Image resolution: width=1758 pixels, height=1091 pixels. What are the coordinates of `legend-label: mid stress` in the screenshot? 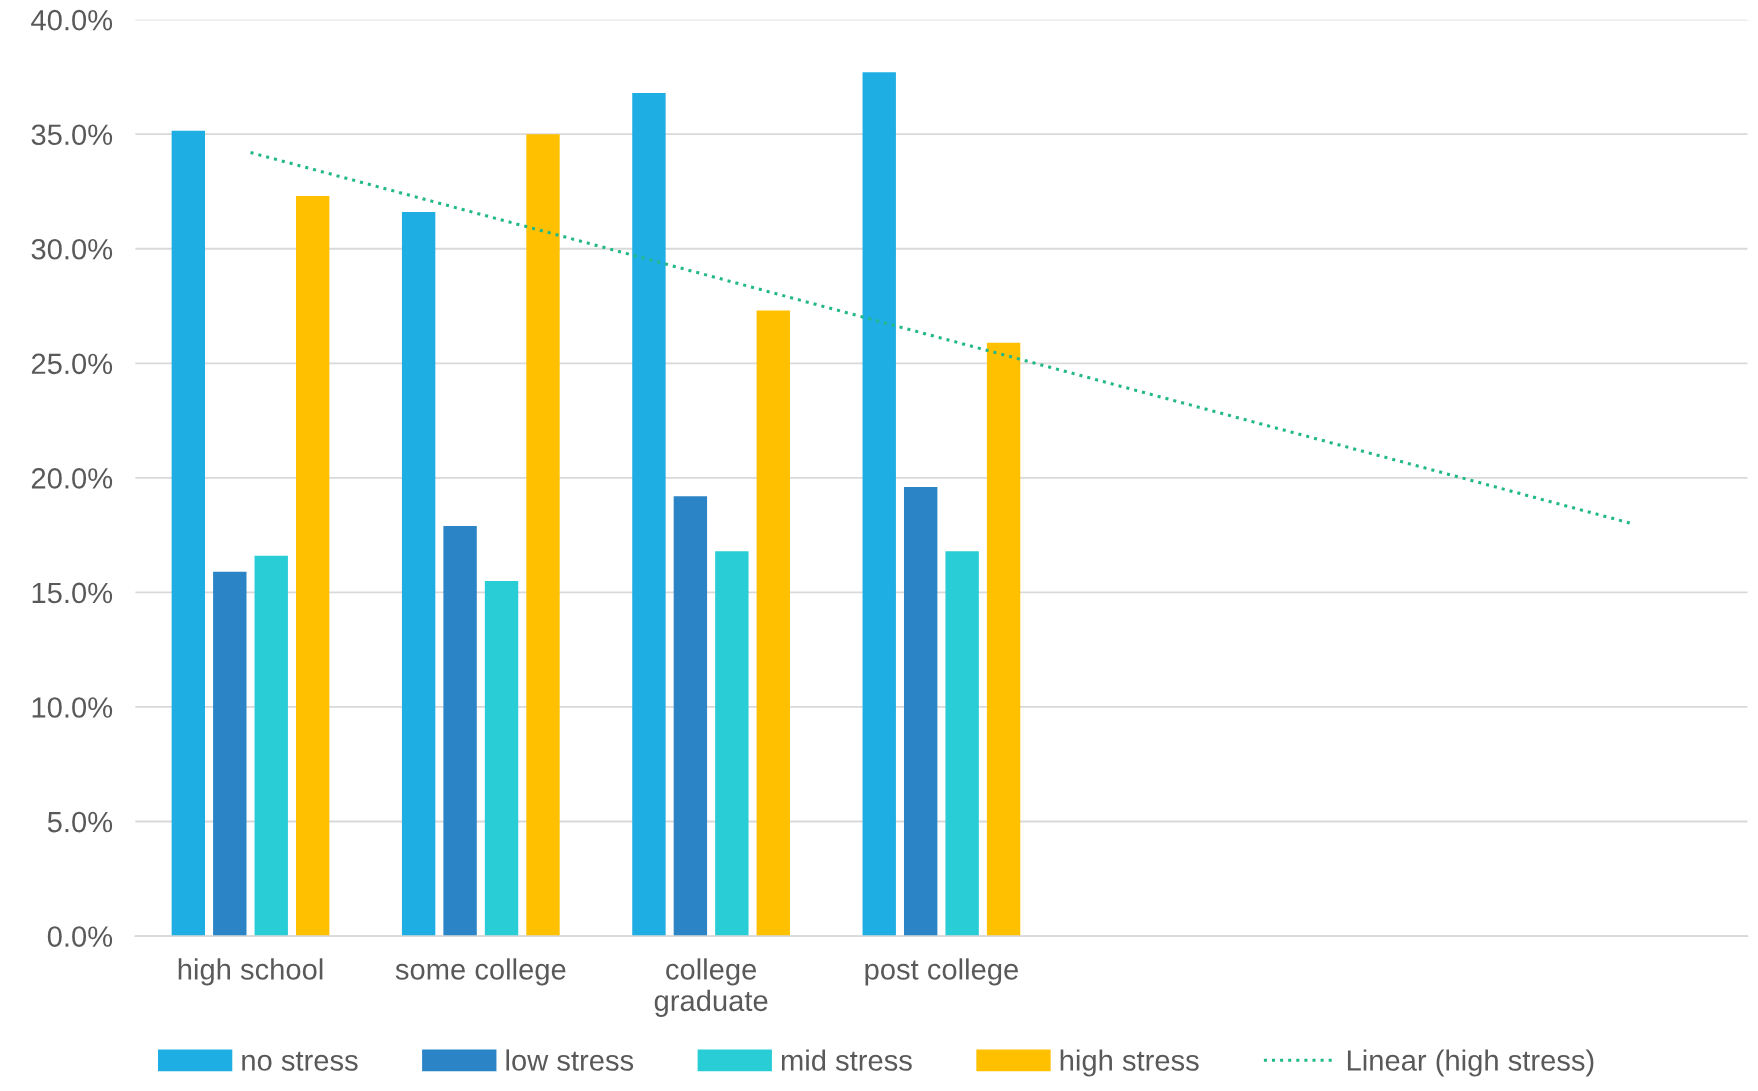 It's located at (846, 1060).